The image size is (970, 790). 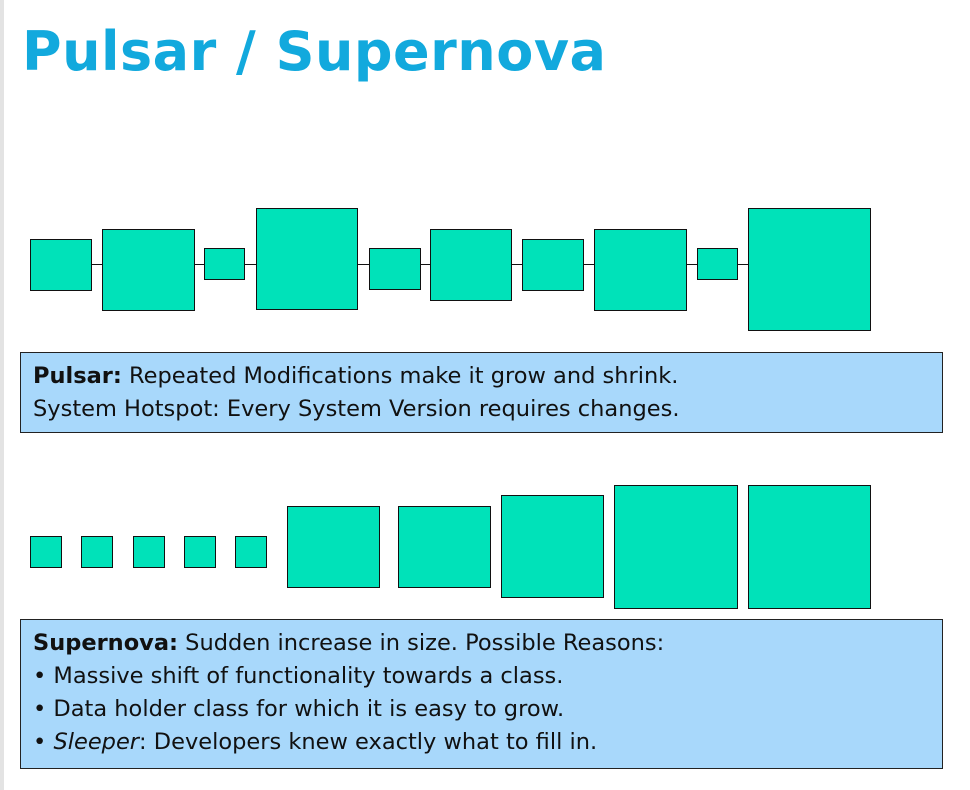 I want to click on supernova-label: Supernova:, so click(x=106, y=643).